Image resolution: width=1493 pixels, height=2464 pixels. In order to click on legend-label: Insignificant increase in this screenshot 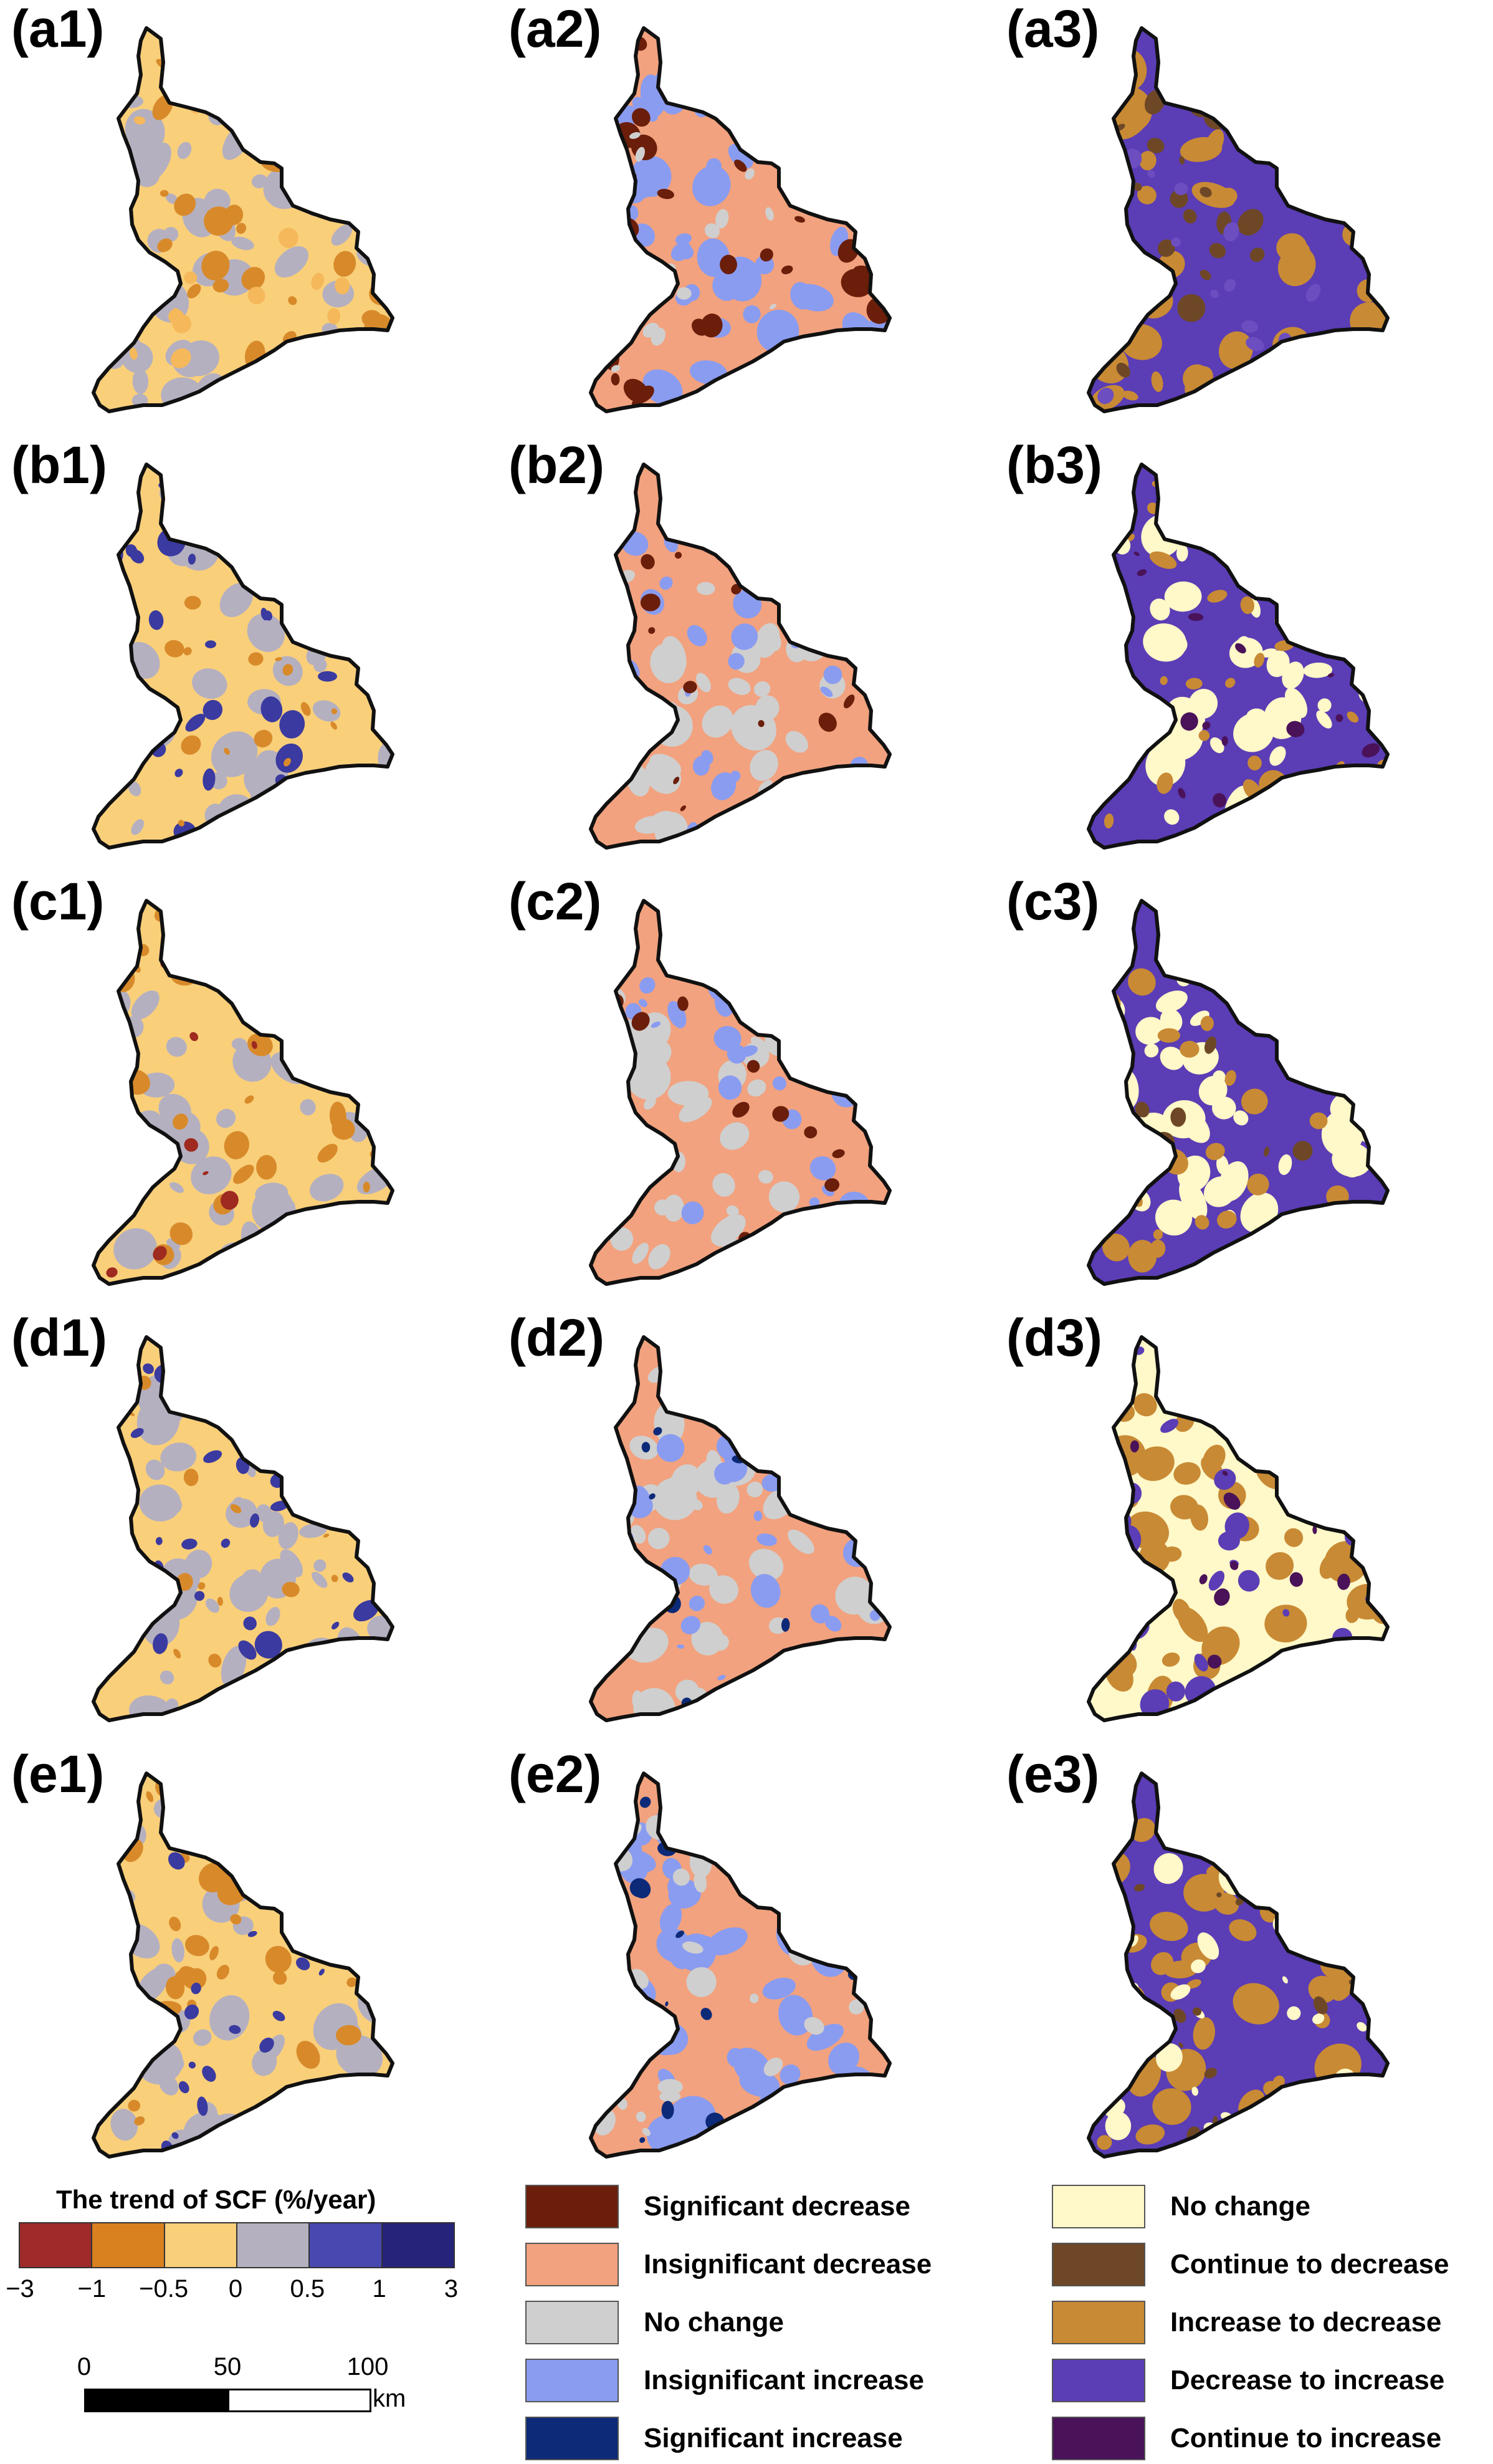, I will do `click(784, 2380)`.